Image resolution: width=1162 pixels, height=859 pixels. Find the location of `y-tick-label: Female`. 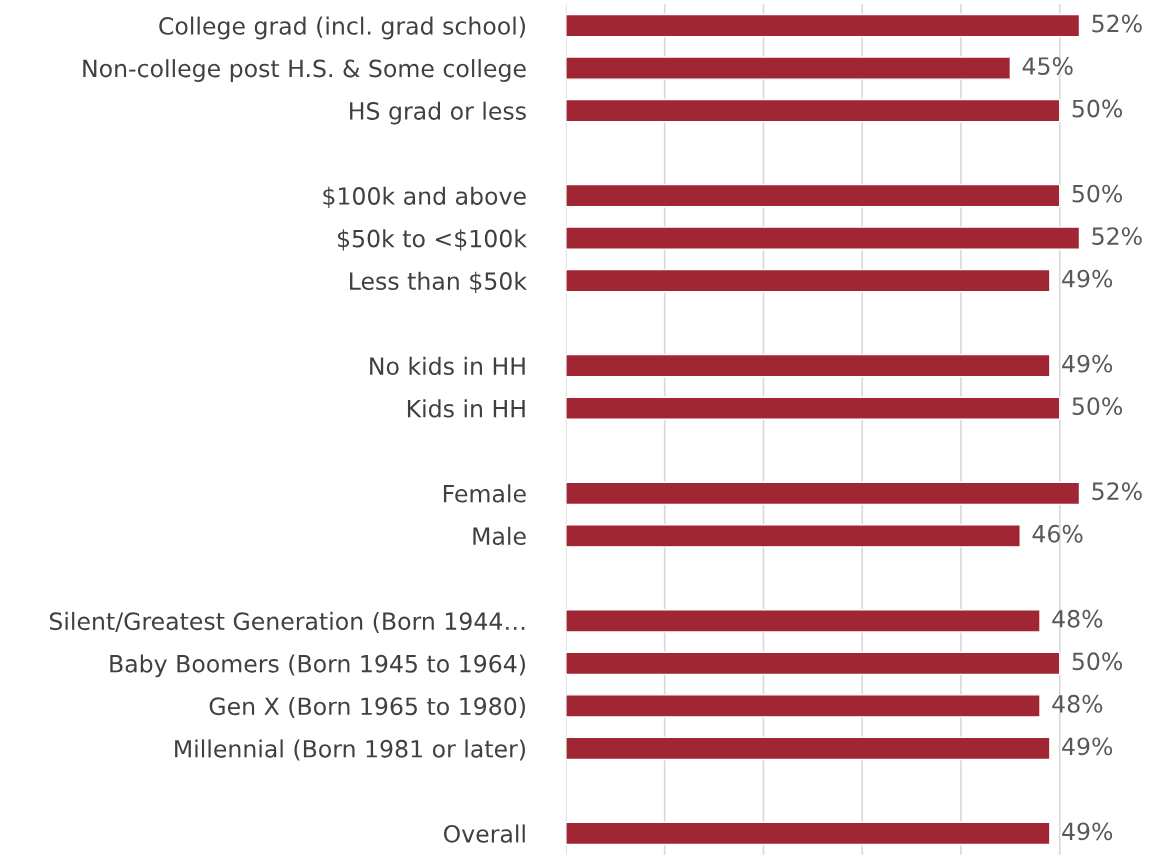

y-tick-label: Female is located at coordinates (484, 493).